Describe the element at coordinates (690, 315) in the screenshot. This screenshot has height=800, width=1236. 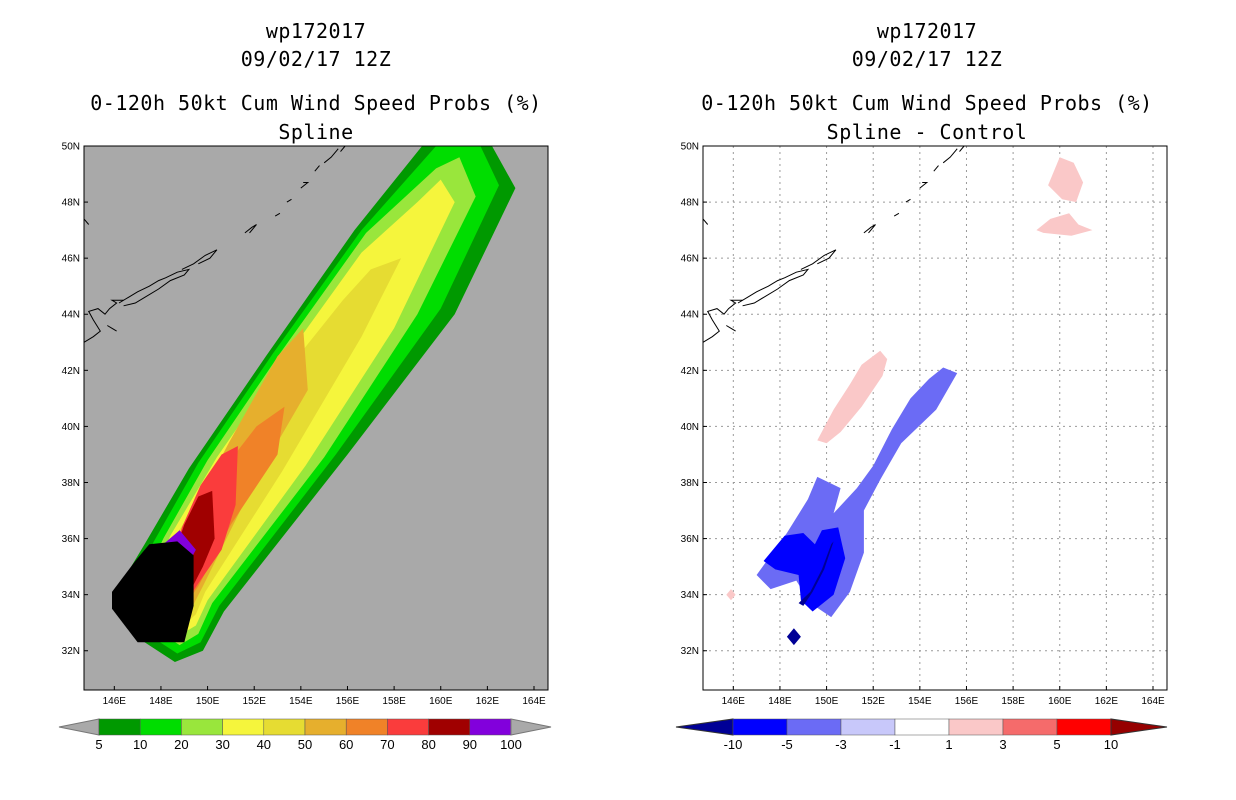
I see `y-tick-label: 44N` at that location.